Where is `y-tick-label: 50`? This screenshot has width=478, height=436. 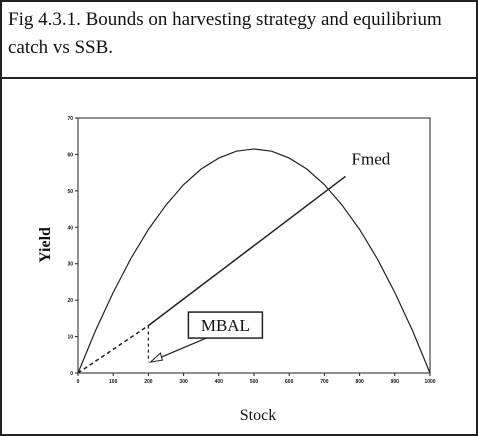 y-tick-label: 50 is located at coordinates (70, 192).